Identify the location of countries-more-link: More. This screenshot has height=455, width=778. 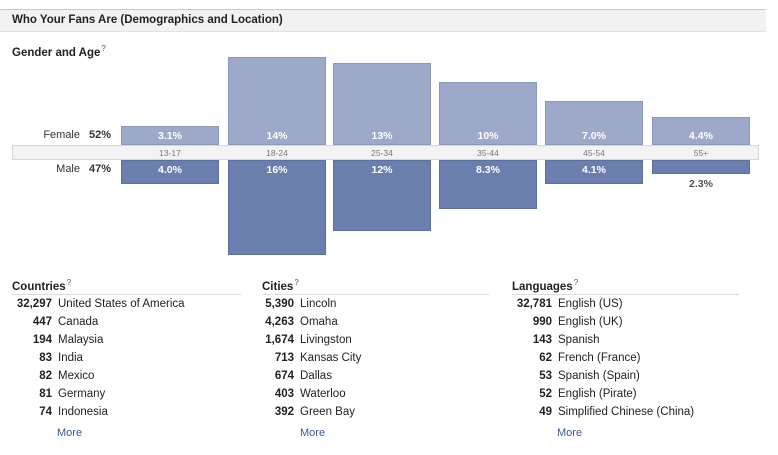
(70, 433).